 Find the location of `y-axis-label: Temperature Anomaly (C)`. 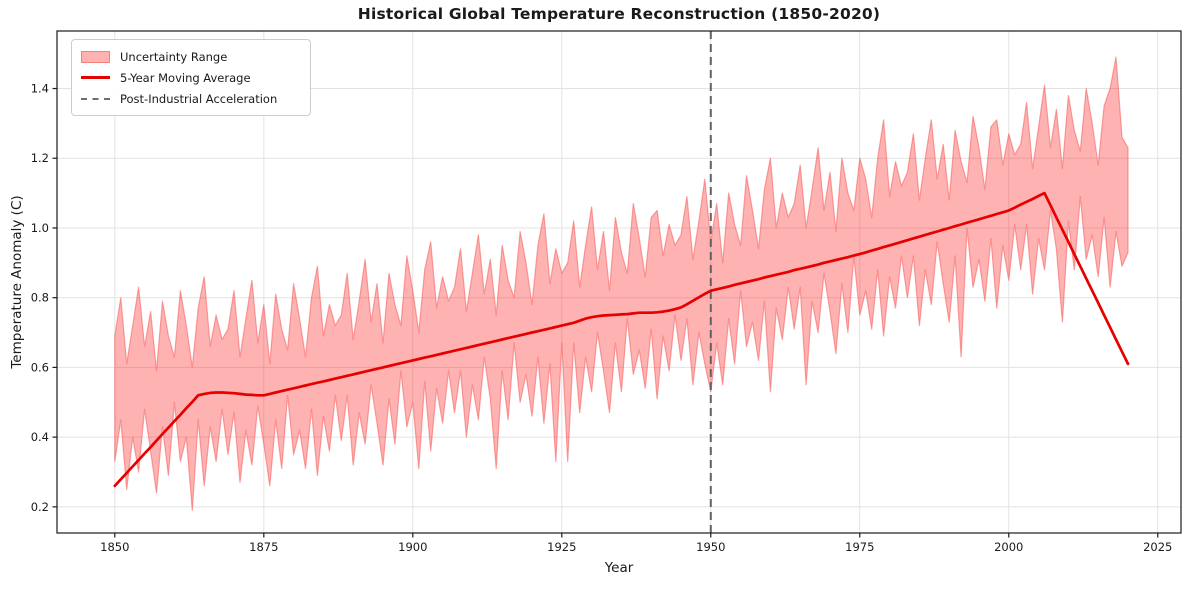

y-axis-label: Temperature Anomaly (C) is located at coordinates (17, 282).